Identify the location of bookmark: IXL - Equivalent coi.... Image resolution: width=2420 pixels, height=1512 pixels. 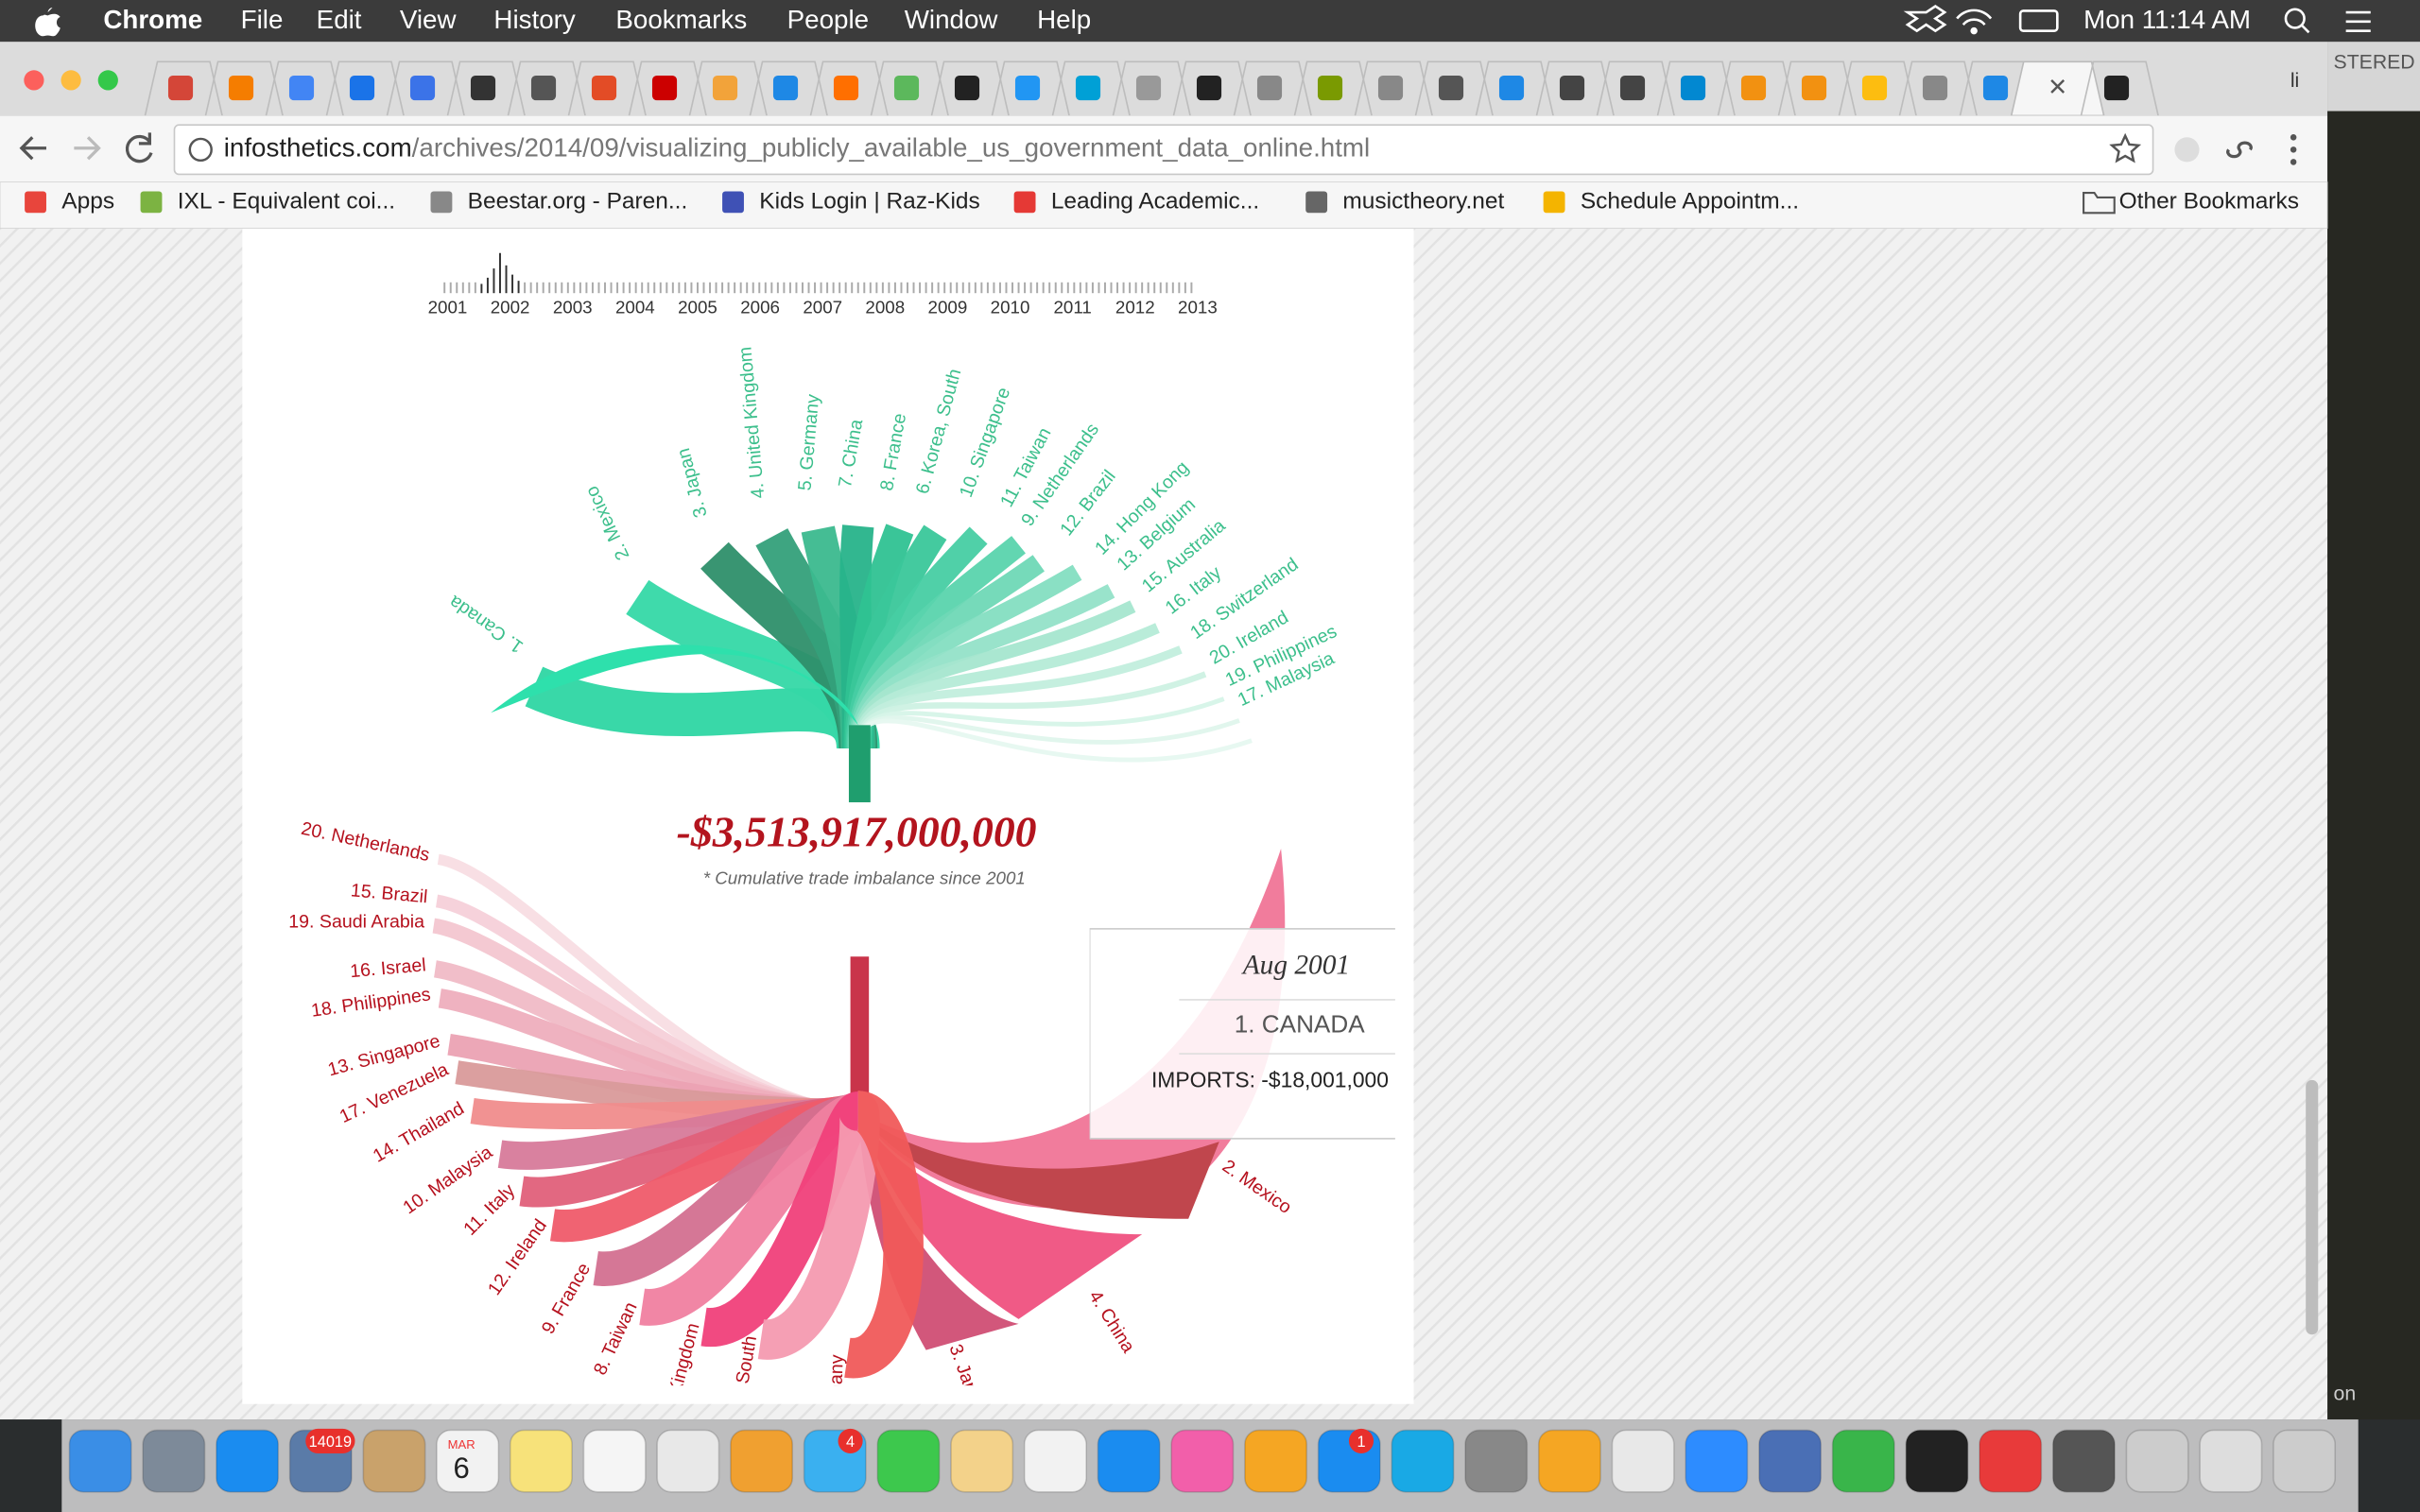
(286, 201).